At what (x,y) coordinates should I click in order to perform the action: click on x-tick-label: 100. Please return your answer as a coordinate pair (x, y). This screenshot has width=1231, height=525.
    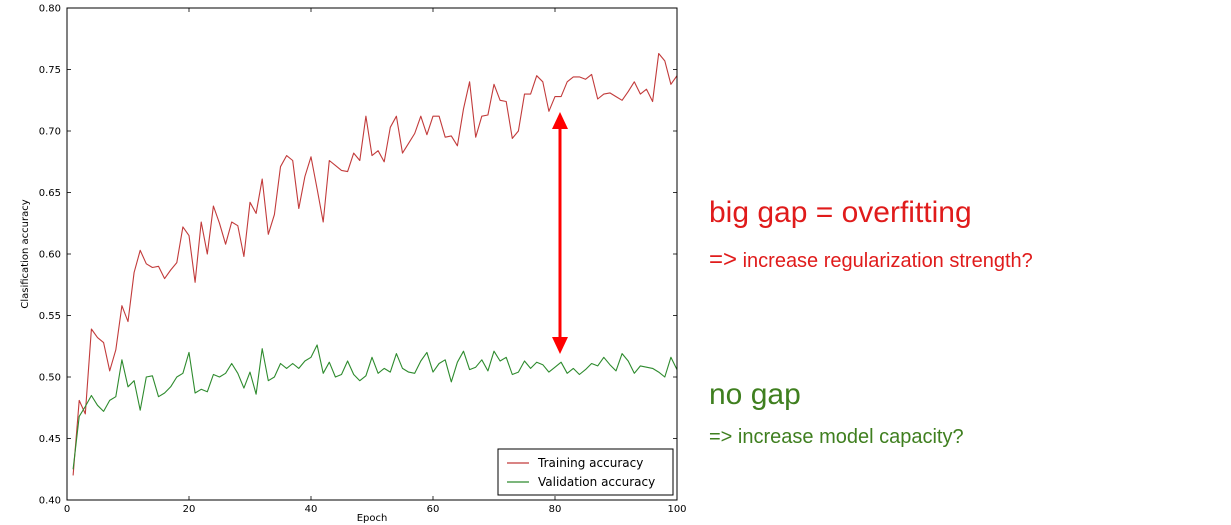
    Looking at the image, I should click on (676, 509).